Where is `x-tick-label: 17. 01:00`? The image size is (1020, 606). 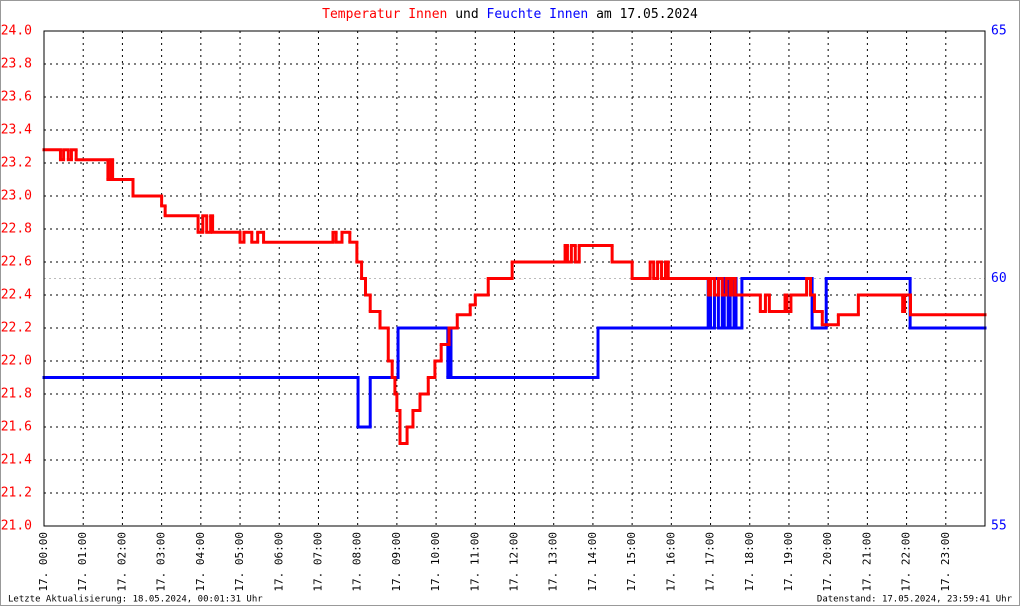
x-tick-label: 17. 01:00 is located at coordinates (82, 562).